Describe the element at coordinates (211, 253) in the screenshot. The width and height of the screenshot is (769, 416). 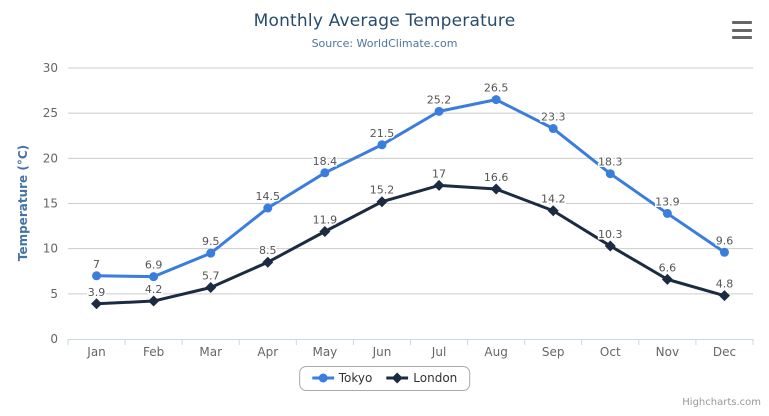
I see `point-tokyo-mar` at that location.